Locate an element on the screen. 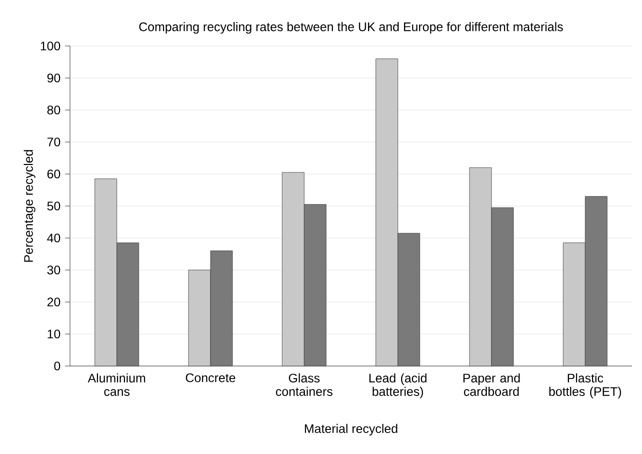 The width and height of the screenshot is (642, 454). chart-title: Comparing recycling rates between the UK and Europe for different materials is located at coordinates (351, 28).